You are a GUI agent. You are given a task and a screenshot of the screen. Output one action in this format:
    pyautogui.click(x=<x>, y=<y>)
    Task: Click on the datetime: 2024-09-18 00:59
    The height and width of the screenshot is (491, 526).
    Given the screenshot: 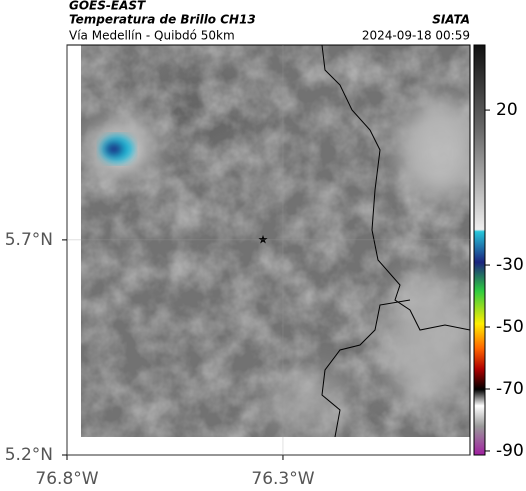 What is the action you would take?
    pyautogui.click(x=416, y=36)
    